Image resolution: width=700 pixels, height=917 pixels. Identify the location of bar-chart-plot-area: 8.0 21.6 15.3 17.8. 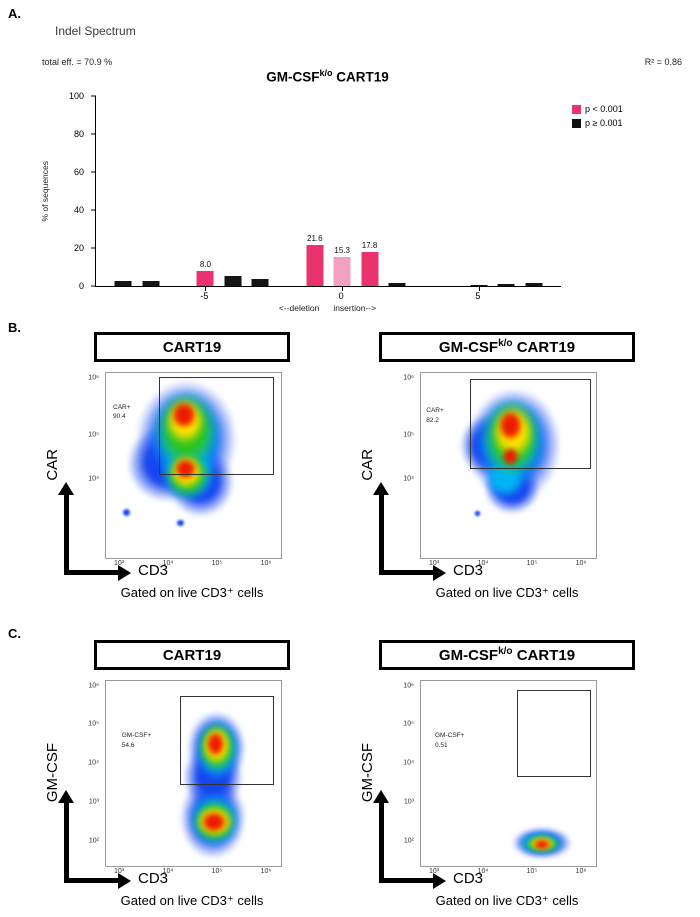
(326, 193).